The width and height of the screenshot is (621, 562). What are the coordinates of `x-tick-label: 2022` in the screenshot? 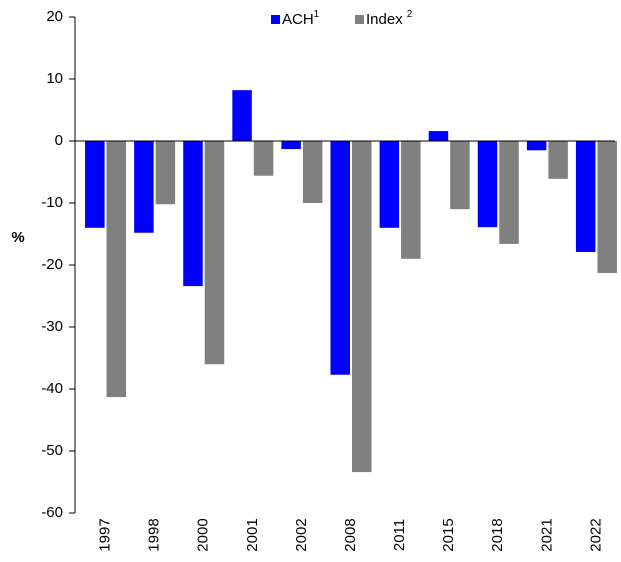 It's located at (595, 534).